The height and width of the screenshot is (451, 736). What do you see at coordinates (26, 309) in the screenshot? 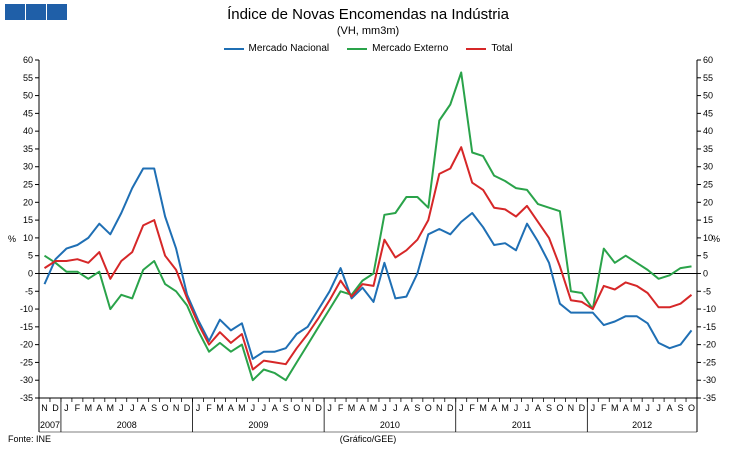
I see `y-tick-label-left: -10` at bounding box center [26, 309].